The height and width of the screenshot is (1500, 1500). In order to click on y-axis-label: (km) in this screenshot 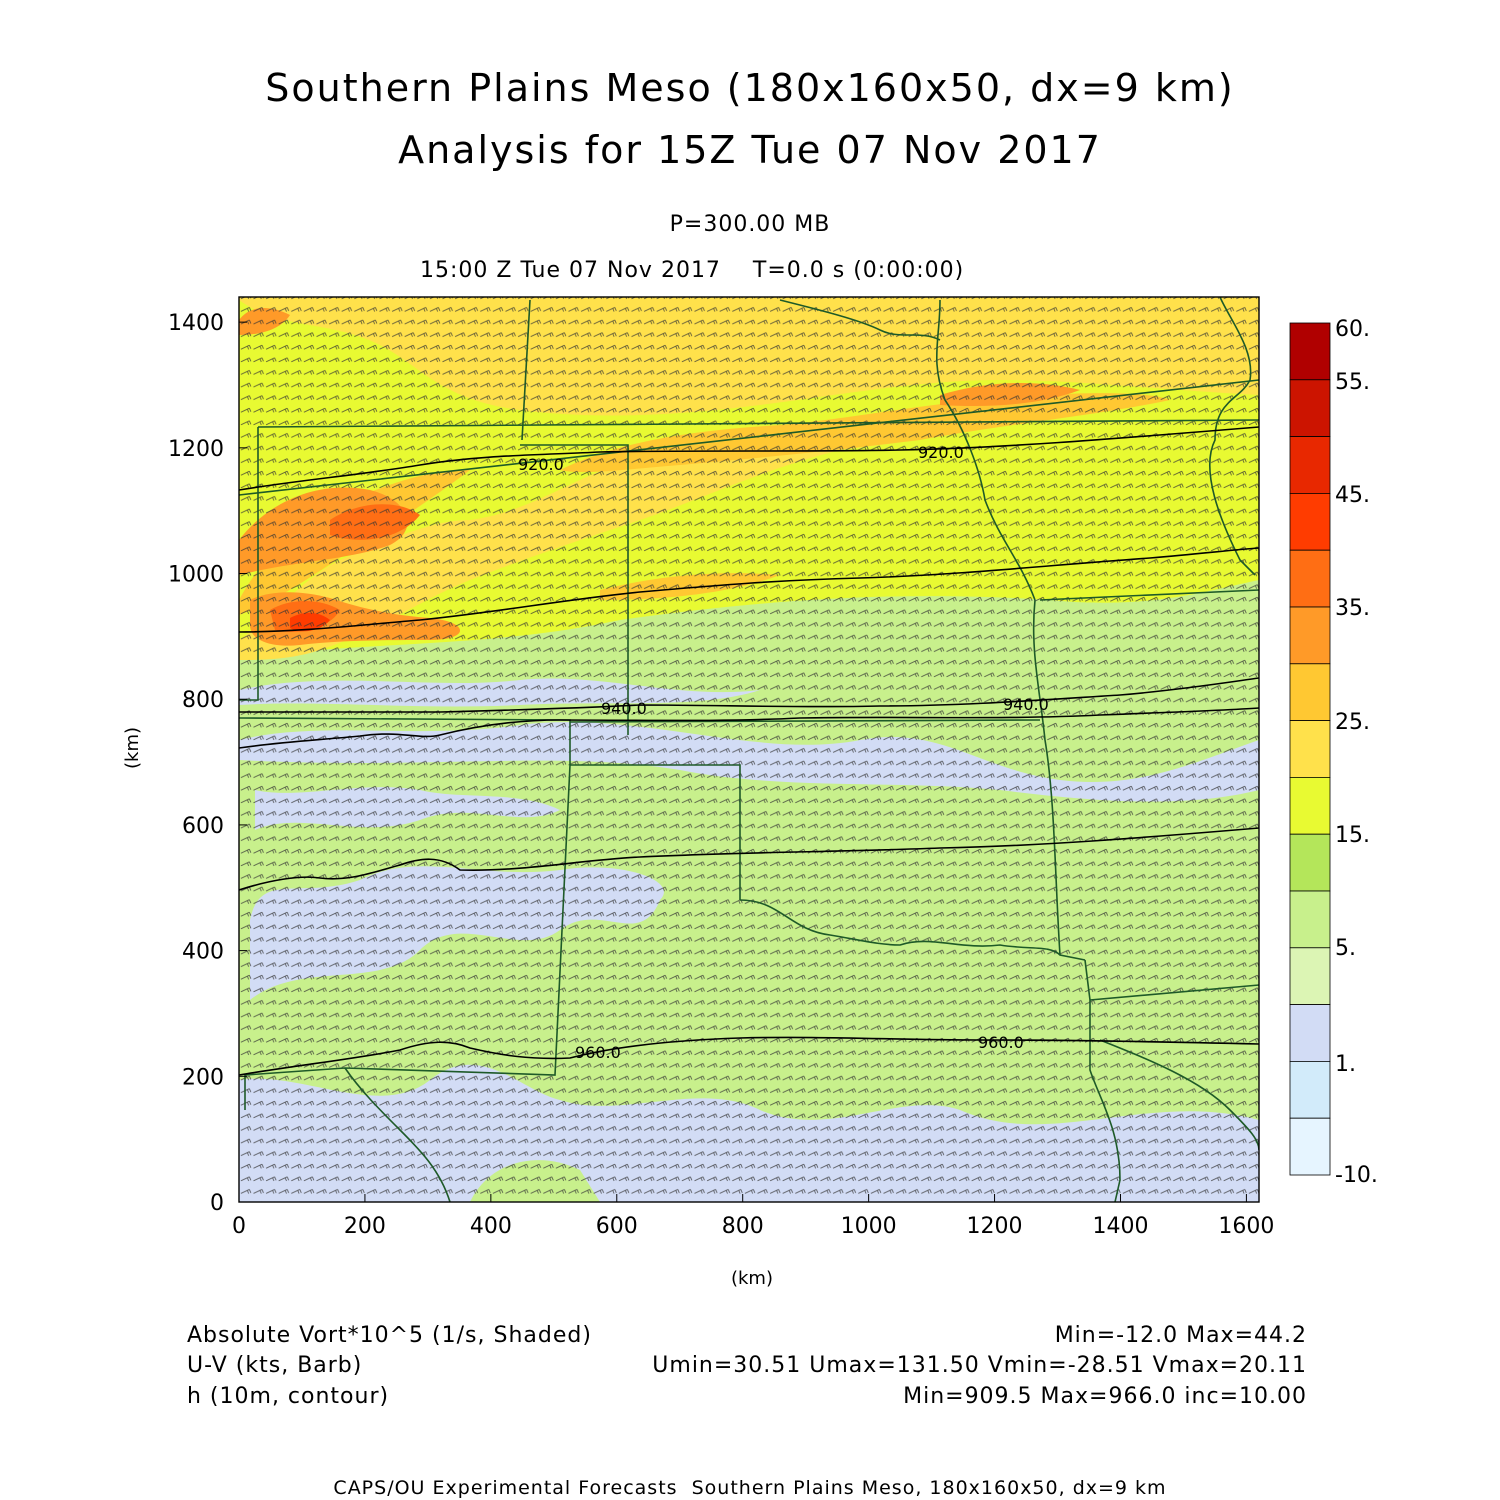, I will do `click(132, 748)`.